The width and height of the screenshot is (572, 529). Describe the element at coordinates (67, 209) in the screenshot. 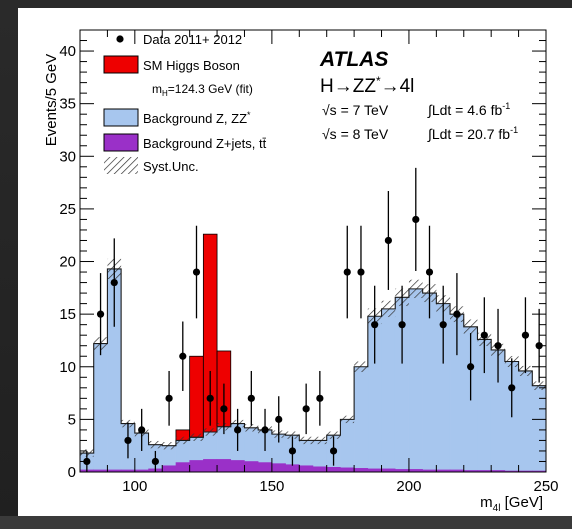

I see `y-tick-label: 25` at that location.